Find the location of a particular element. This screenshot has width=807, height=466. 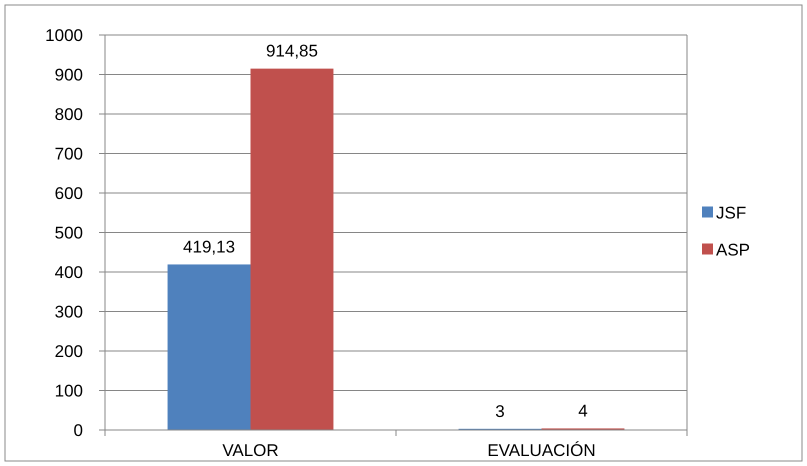

x-tick-label: VALOR is located at coordinates (250, 450).